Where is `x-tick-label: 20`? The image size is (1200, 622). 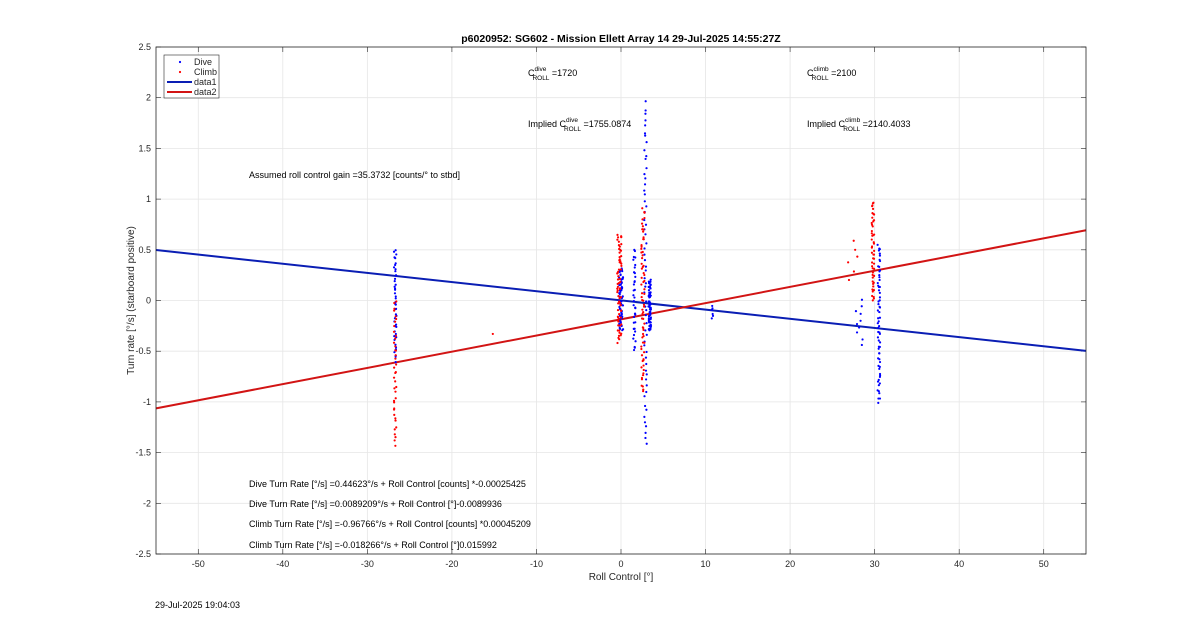 x-tick-label: 20 is located at coordinates (790, 564).